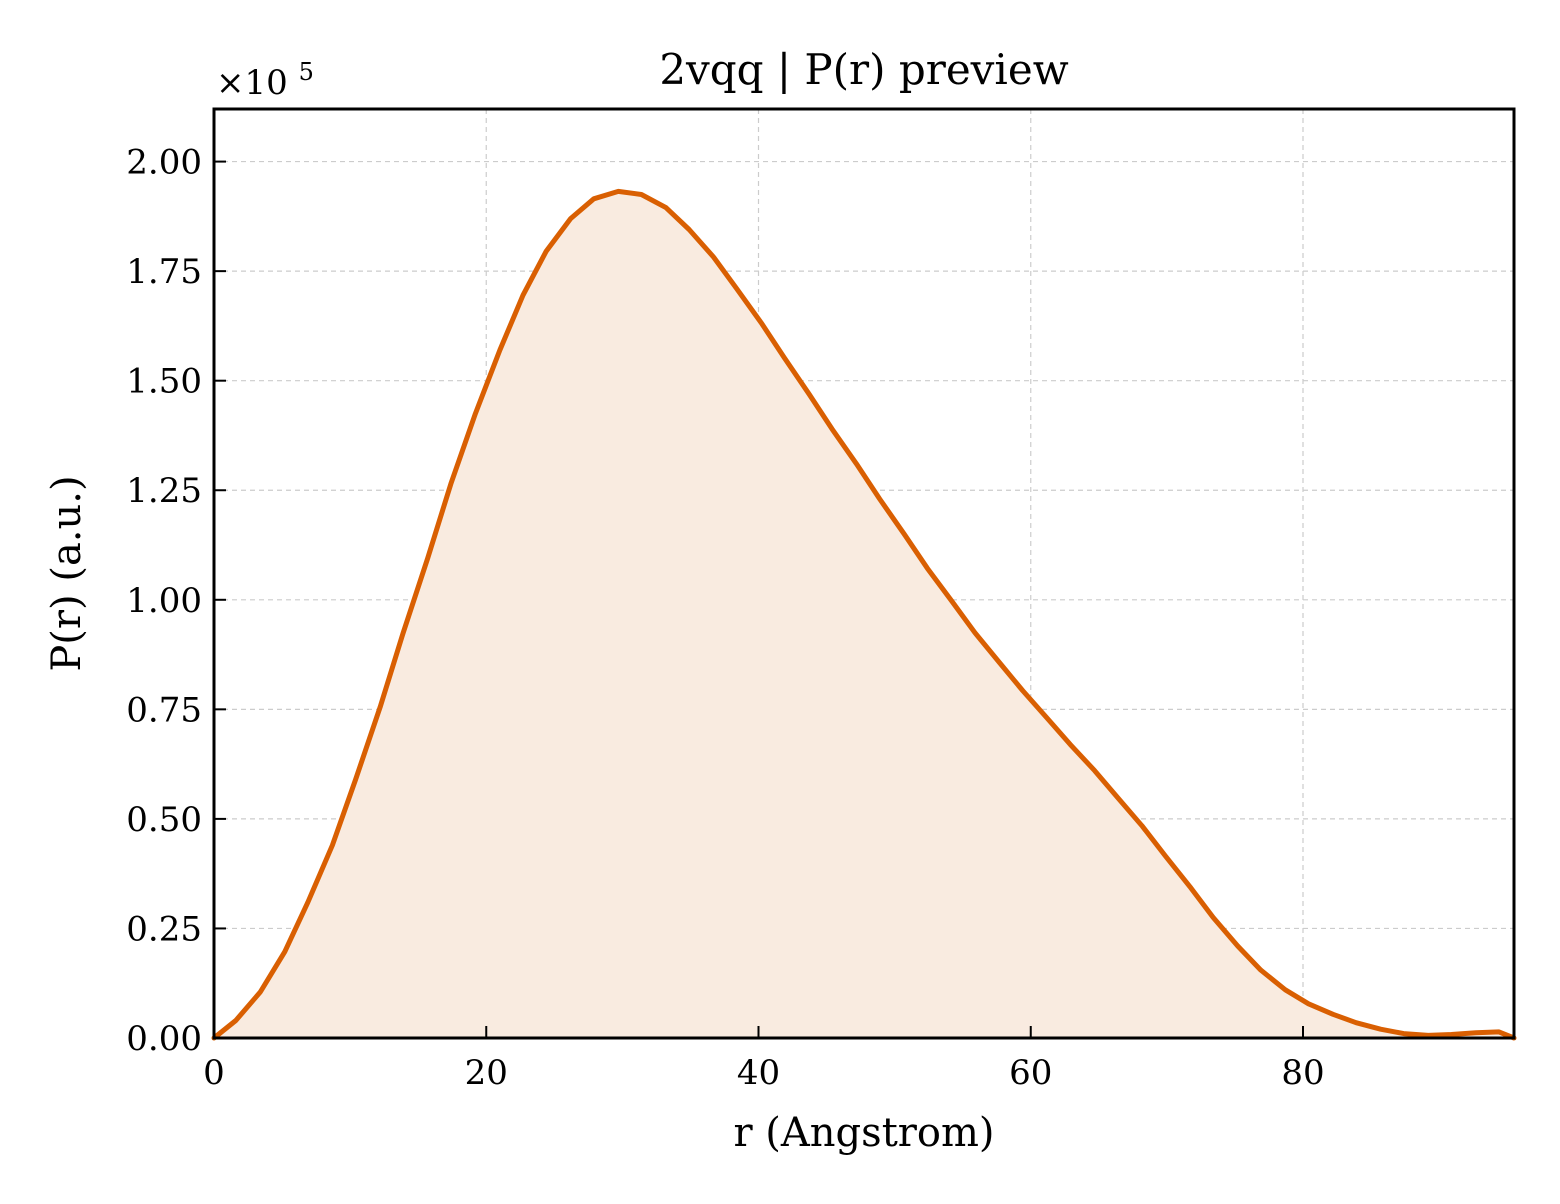 The height and width of the screenshot is (1204, 1560). Describe the element at coordinates (252, 83) in the screenshot. I see `y-multiplier-base: ×10` at that location.